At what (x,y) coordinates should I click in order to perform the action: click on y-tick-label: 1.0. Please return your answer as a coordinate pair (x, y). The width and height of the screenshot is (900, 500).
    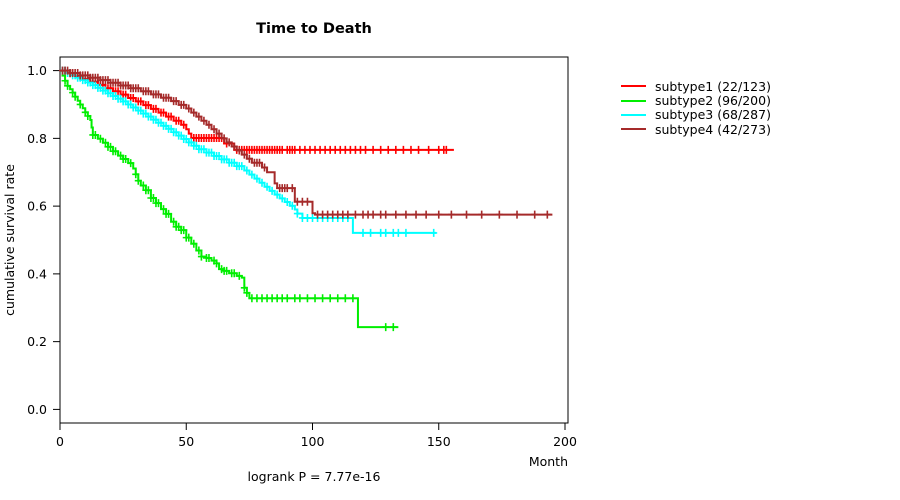
    Looking at the image, I should click on (37, 70).